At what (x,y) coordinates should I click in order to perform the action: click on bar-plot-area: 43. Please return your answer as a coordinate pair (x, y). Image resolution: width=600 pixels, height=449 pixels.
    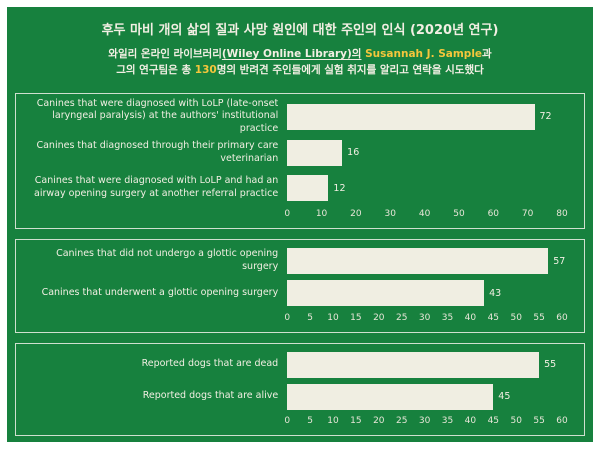
    Looking at the image, I should click on (433, 293).